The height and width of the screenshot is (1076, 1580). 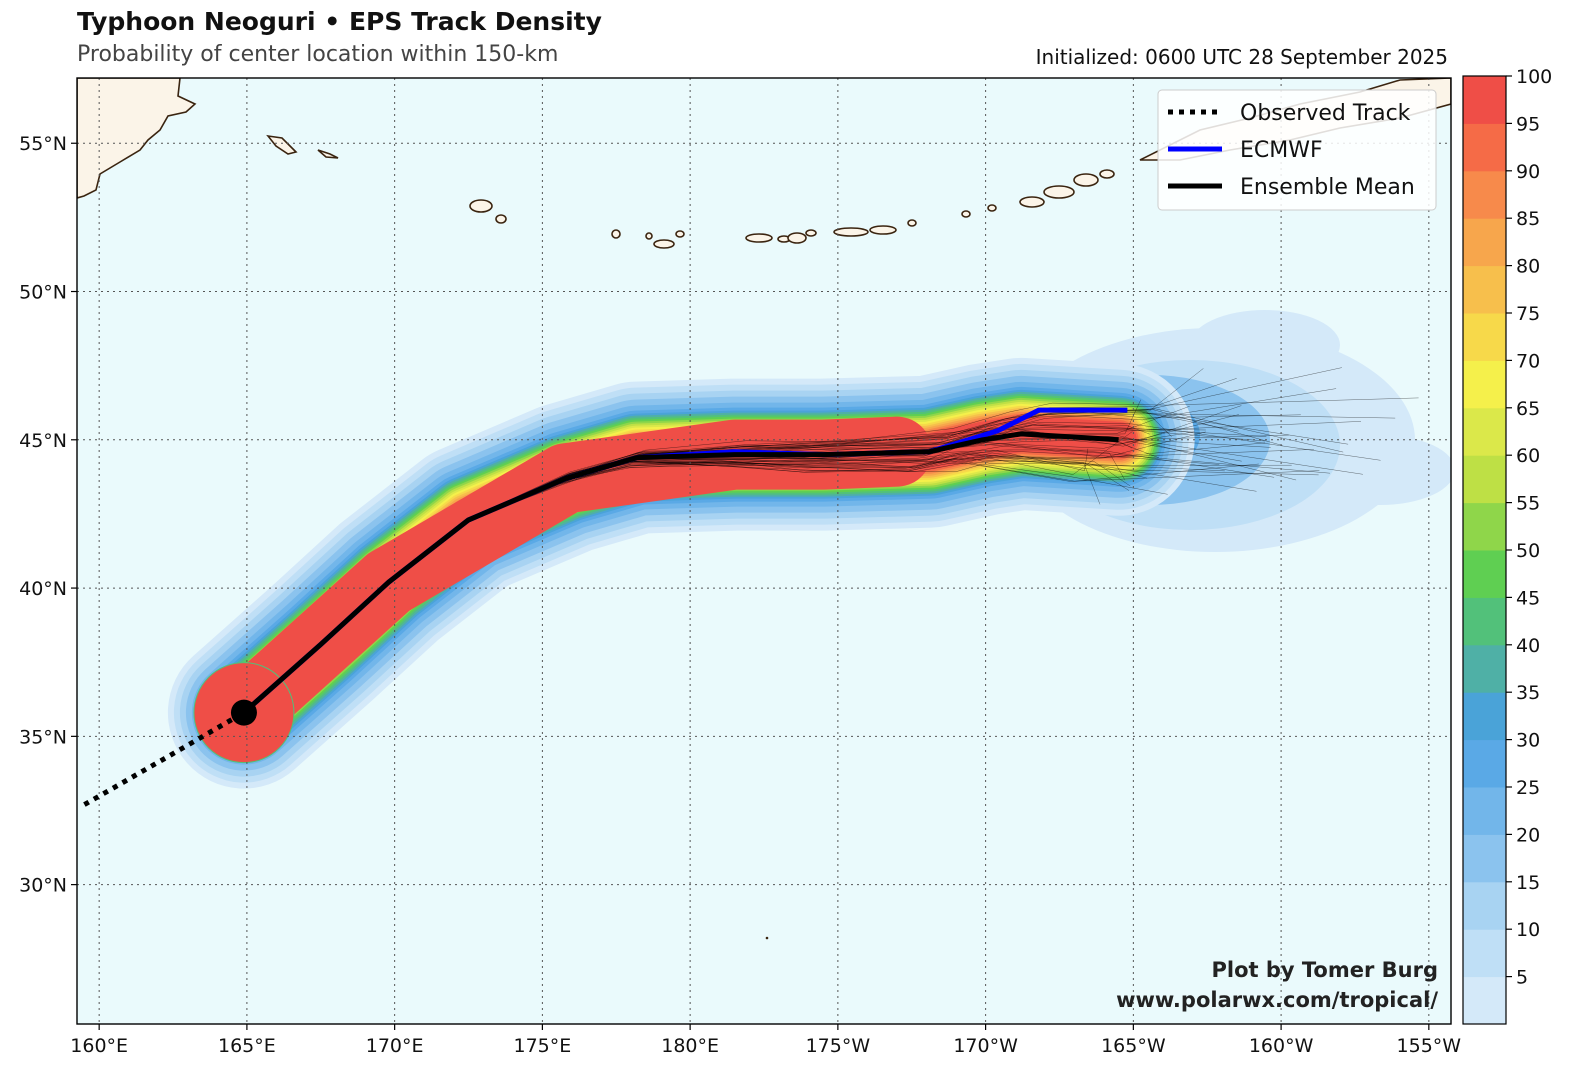 I want to click on lon-tick-label: 155°W, so click(x=1429, y=1046).